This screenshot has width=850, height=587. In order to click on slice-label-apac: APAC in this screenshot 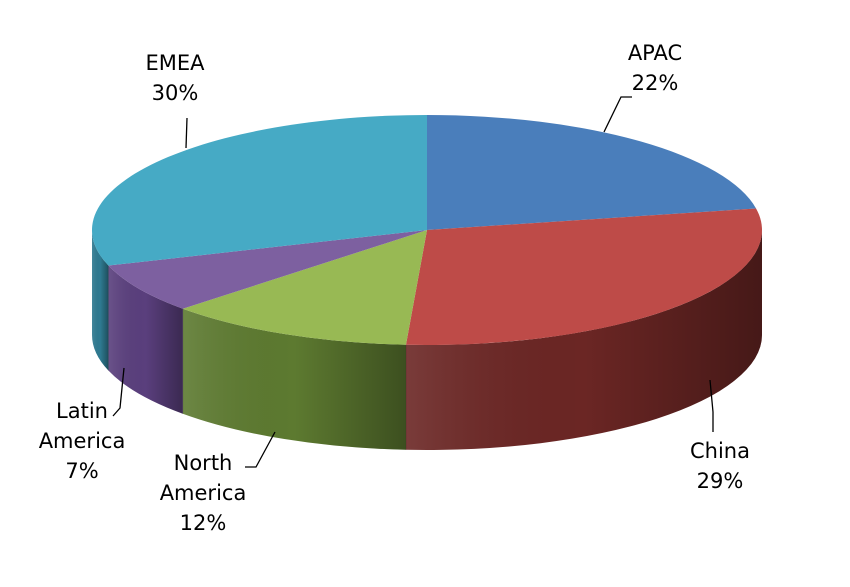, I will do `click(655, 53)`.